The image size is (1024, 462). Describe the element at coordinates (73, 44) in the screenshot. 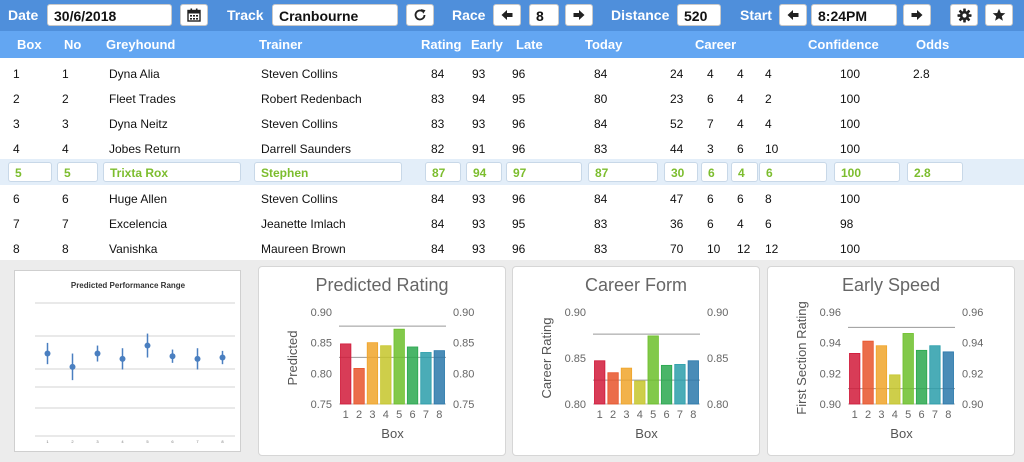

I see `column-header-no: No` at that location.